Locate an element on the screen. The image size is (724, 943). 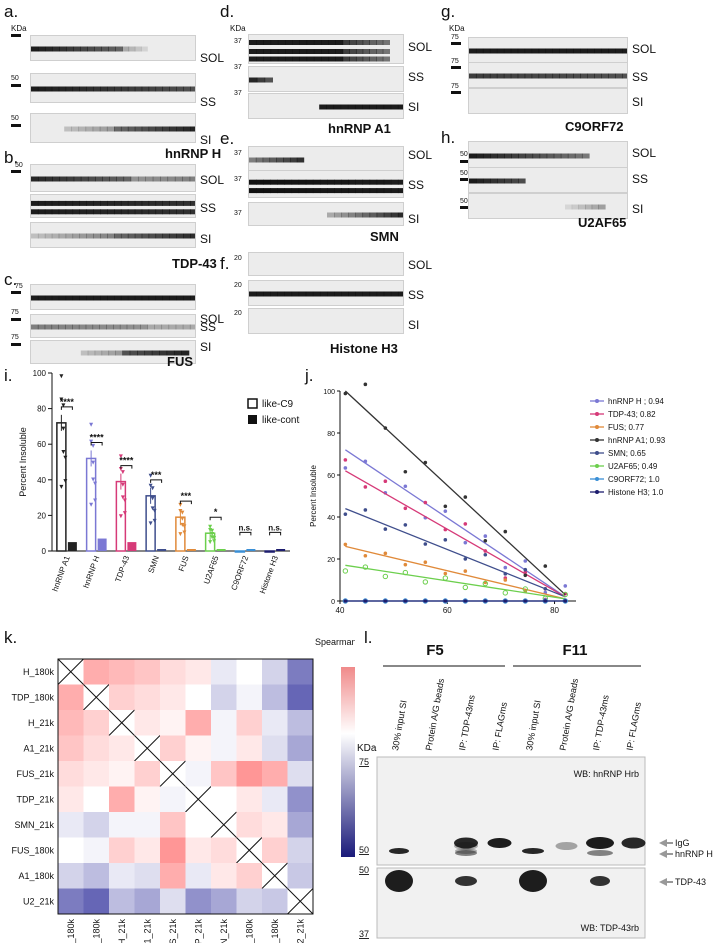
significance-label: **** is located at coordinates (67, 402).